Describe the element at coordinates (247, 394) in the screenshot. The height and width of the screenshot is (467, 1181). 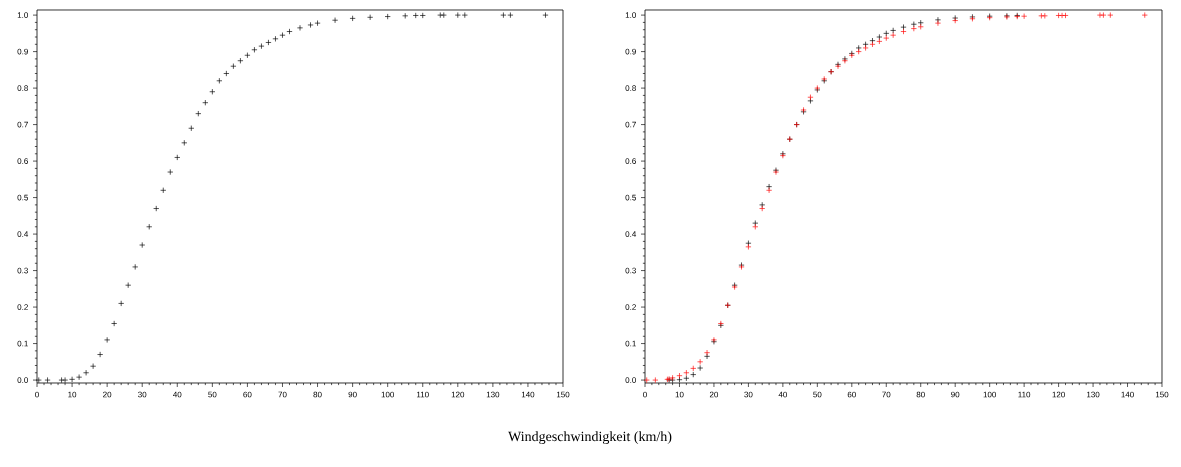
I see `x-tick-label: 60` at that location.